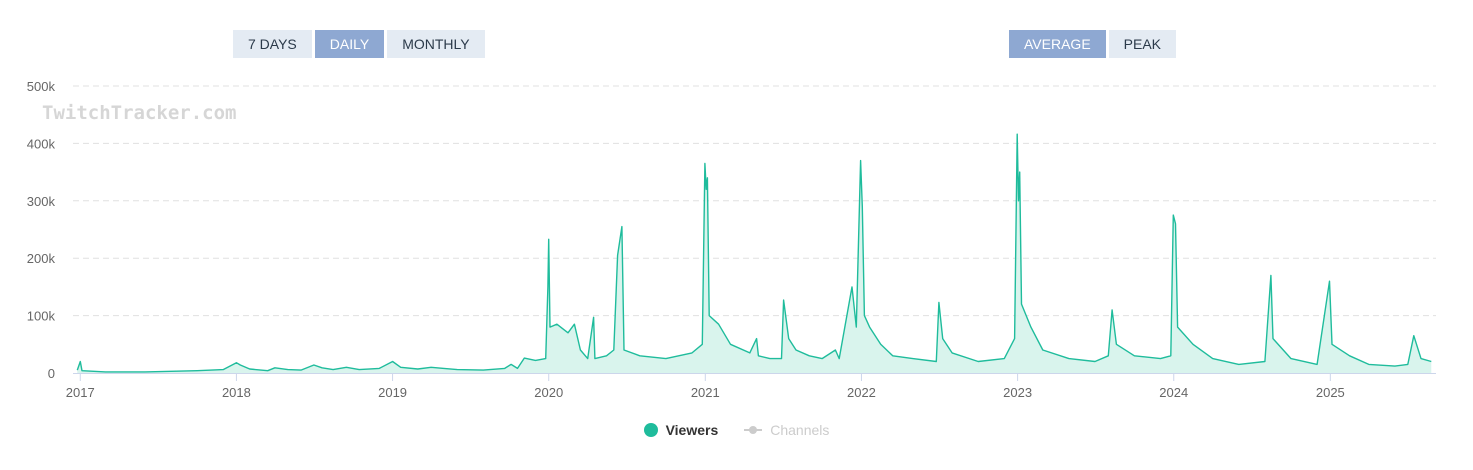 Image resolution: width=1473 pixels, height=470 pixels. I want to click on channels-series-marker, so click(753, 430).